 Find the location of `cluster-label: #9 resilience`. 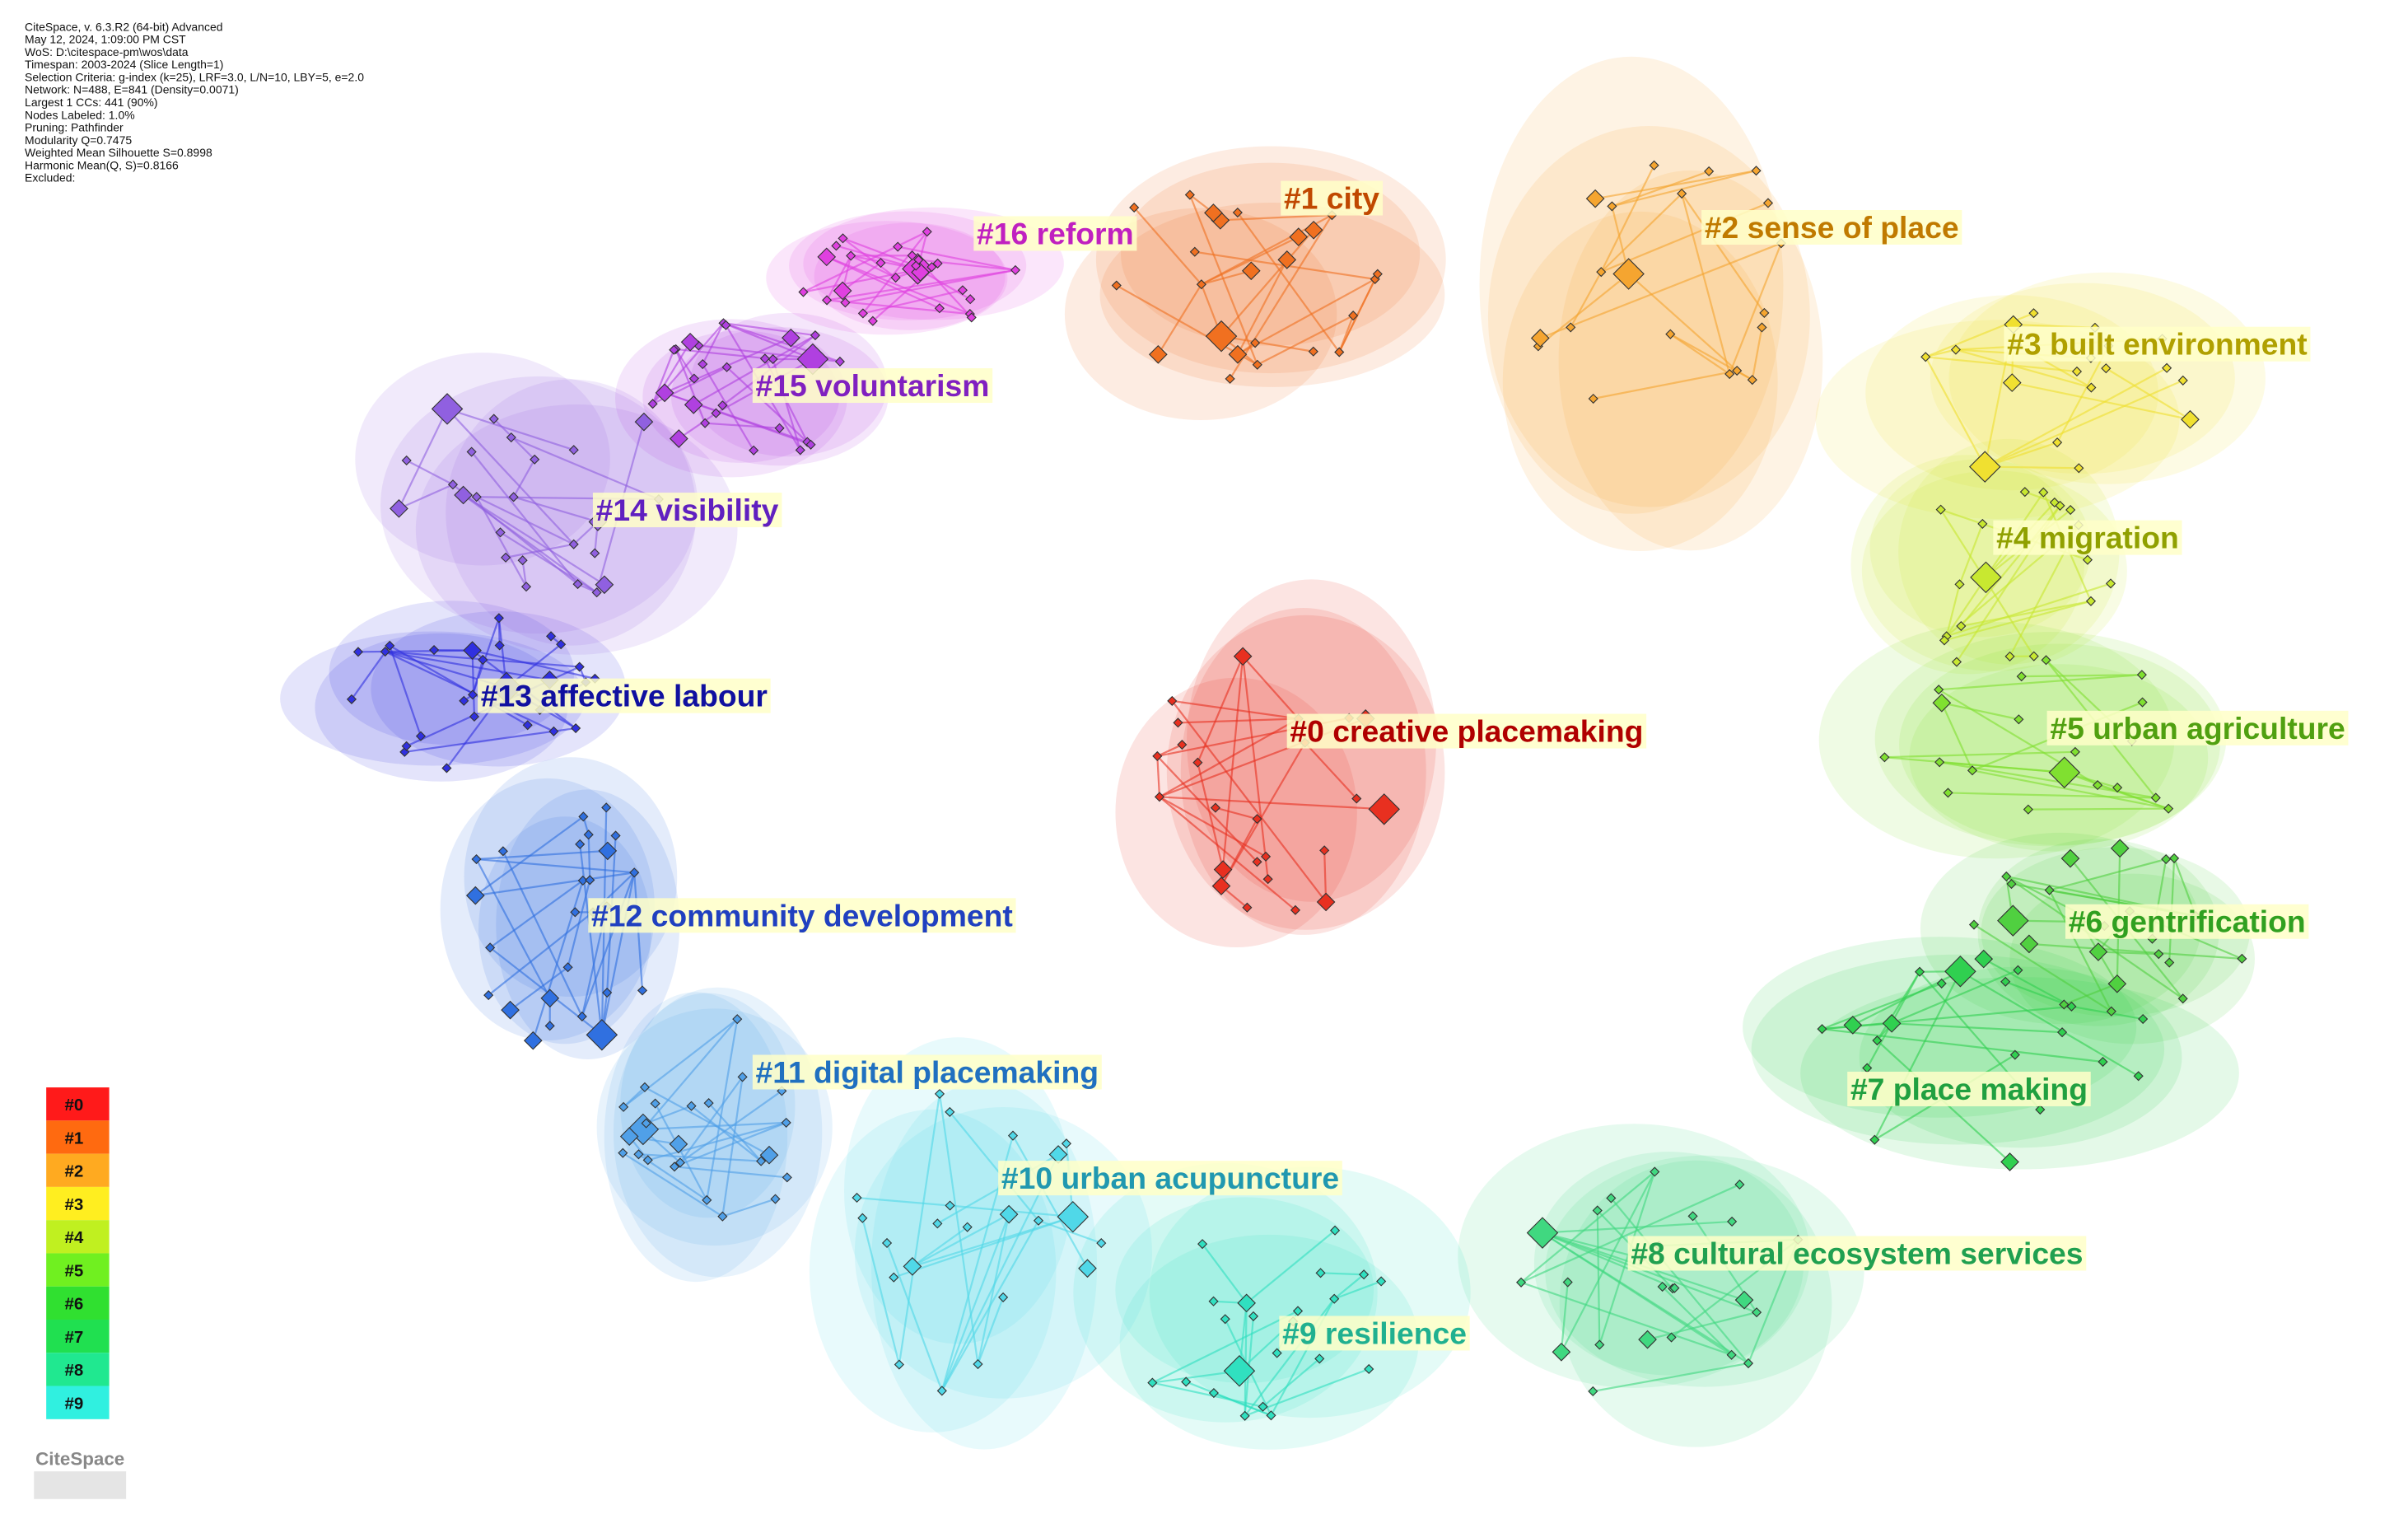

cluster-label: #9 resilience is located at coordinates (1374, 1333).